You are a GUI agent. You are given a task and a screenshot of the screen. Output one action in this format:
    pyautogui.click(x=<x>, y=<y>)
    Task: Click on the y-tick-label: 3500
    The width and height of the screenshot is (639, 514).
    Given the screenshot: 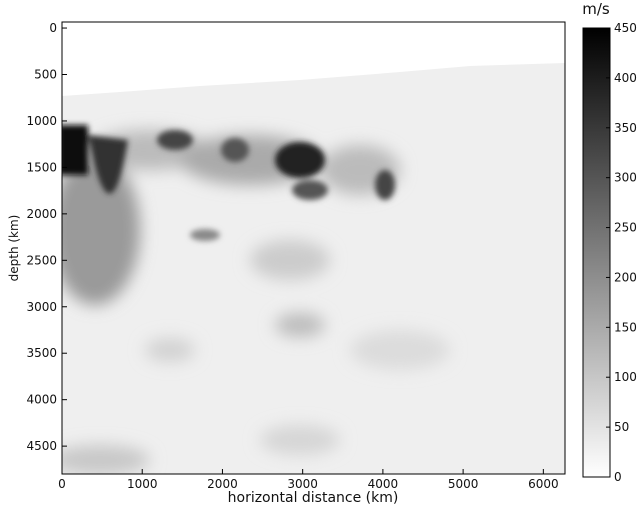 What is the action you would take?
    pyautogui.click(x=41, y=353)
    